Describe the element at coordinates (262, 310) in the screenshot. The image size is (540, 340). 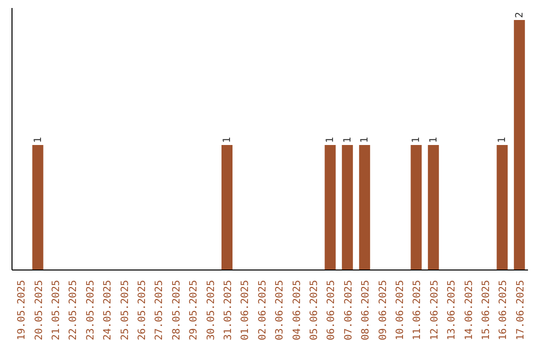
I see `x-tick-label: 02.06.2025` at that location.